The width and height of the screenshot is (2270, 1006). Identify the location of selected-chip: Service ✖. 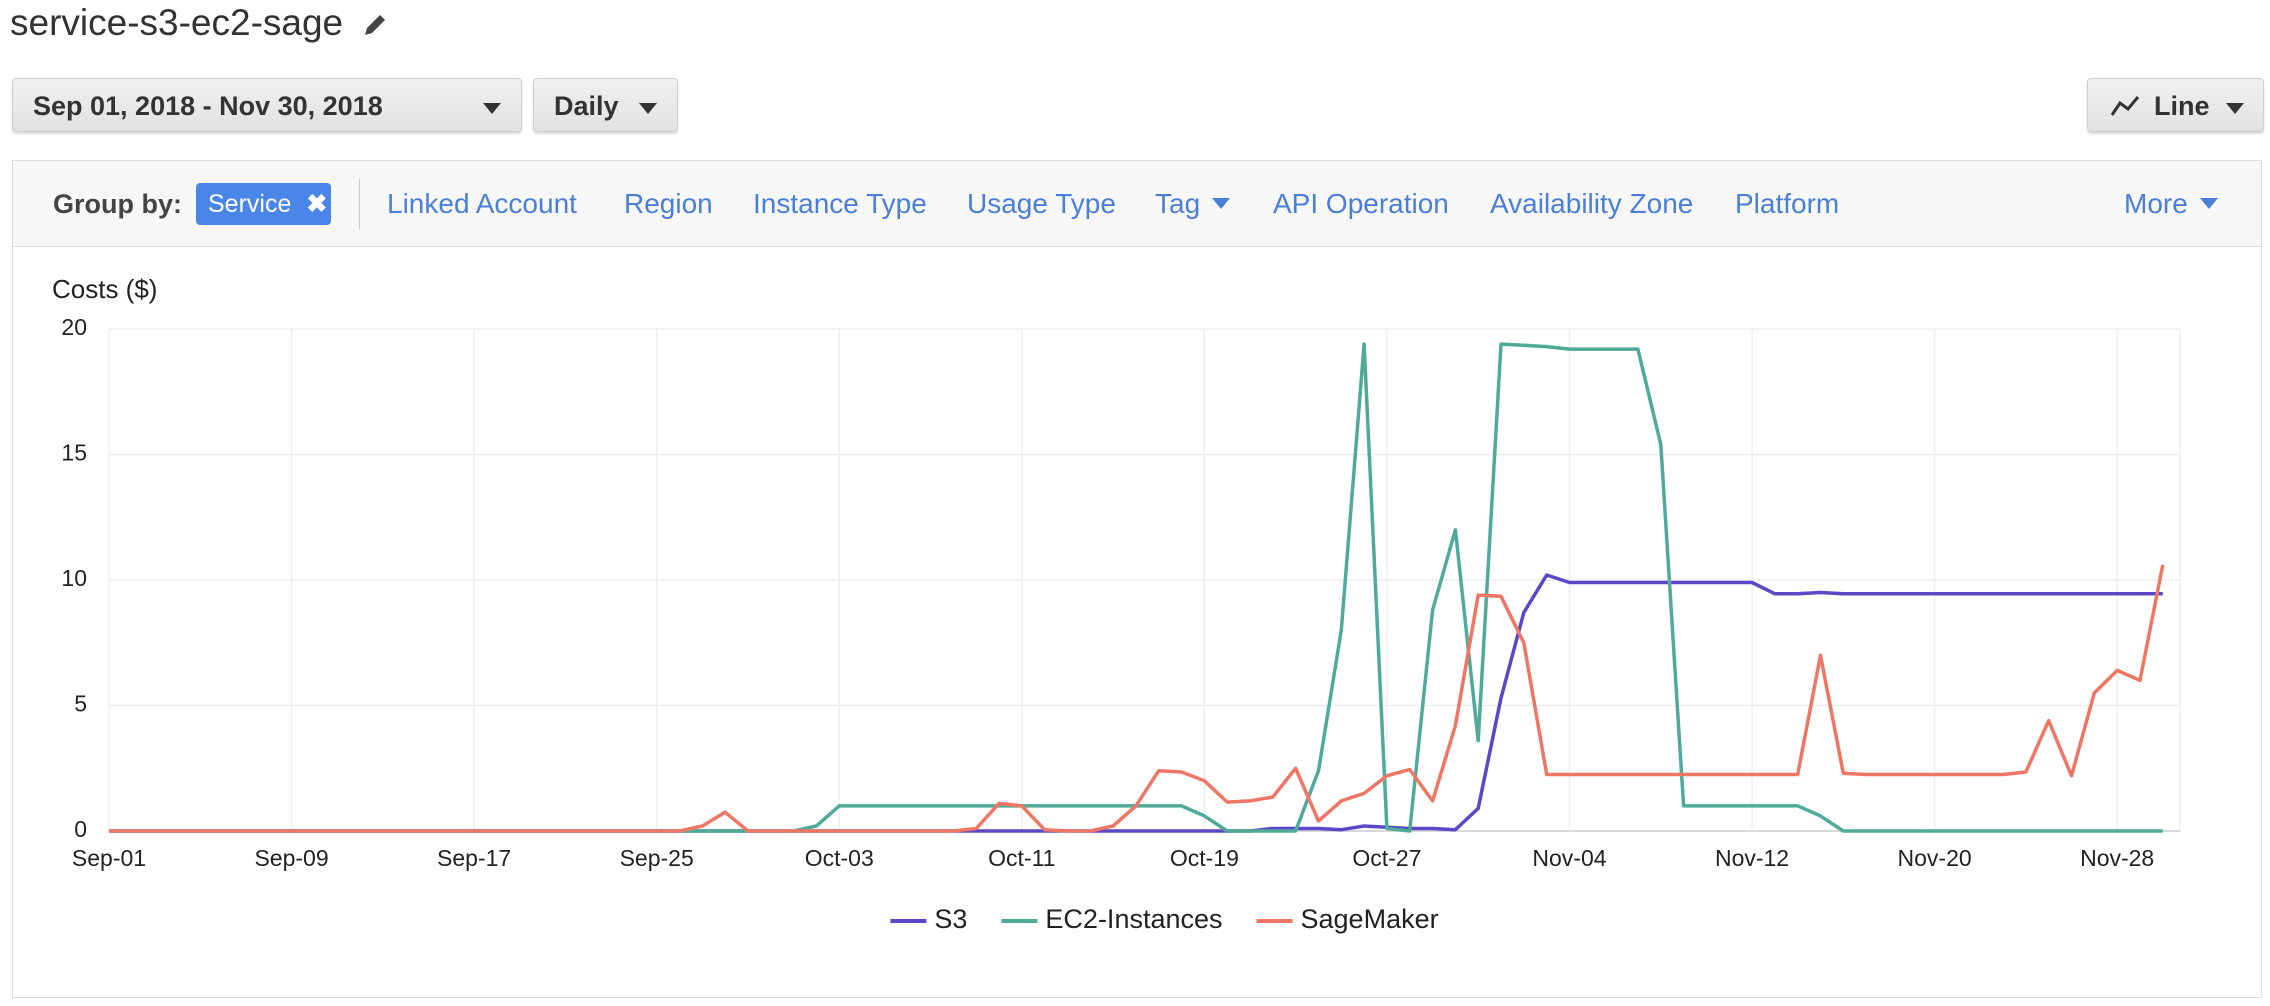
(263, 204).